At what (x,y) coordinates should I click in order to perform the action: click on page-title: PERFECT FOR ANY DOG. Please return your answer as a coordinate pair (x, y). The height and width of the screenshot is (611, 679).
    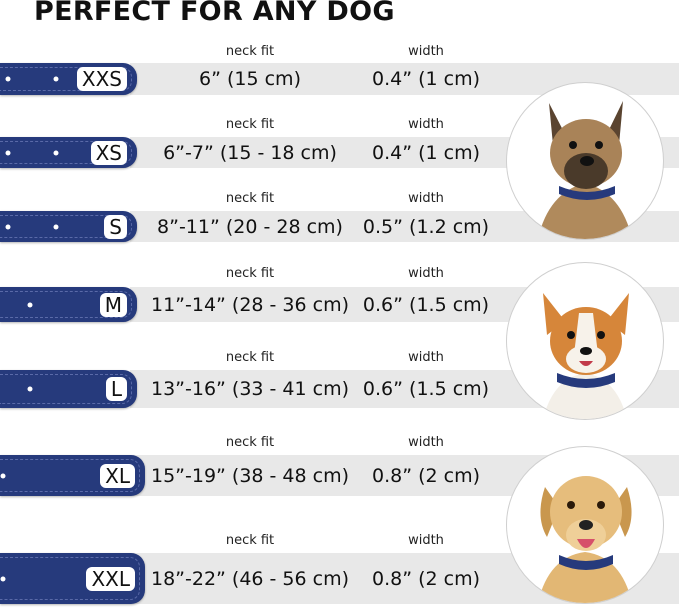
    Looking at the image, I should click on (214, 13).